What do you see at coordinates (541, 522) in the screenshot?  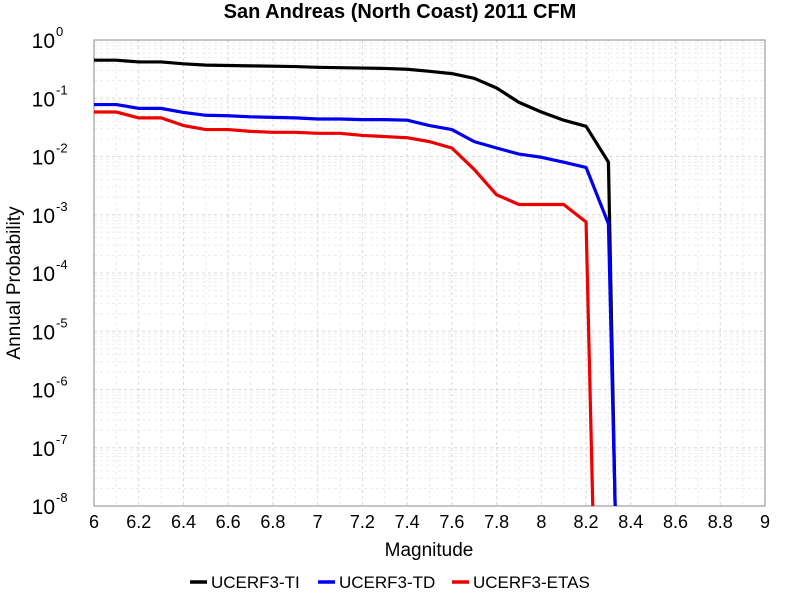 I see `x-tick-label: 8` at bounding box center [541, 522].